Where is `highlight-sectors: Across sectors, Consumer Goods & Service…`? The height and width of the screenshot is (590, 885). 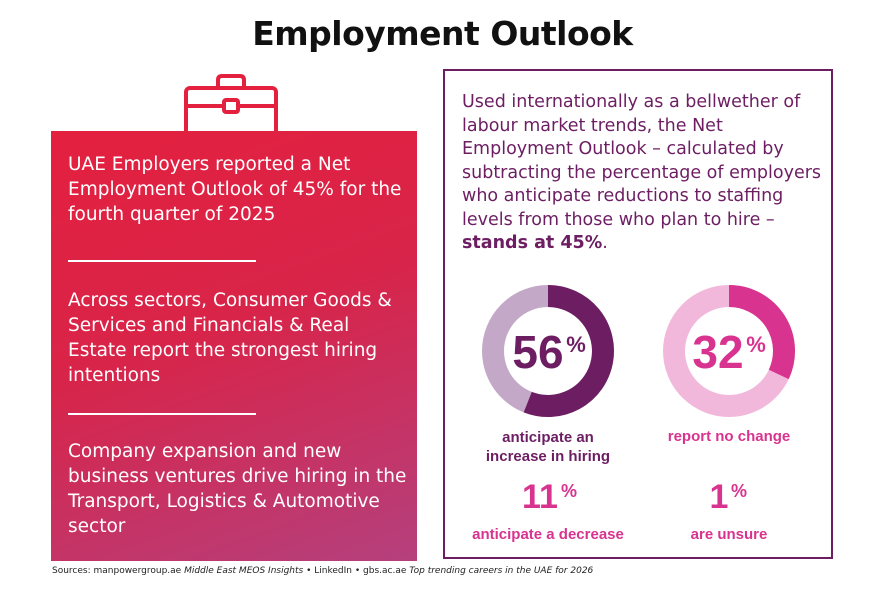 highlight-sectors: Across sectors, Consumer Goods & Service… is located at coordinates (230, 338).